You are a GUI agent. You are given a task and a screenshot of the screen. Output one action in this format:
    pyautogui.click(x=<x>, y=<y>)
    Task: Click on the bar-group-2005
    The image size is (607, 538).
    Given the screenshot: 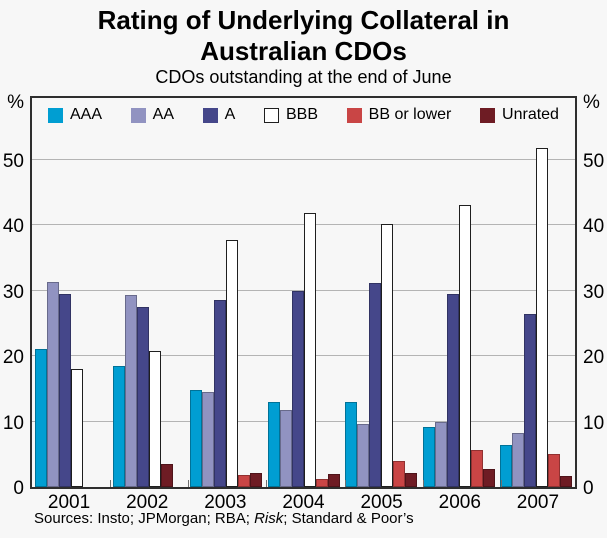 What is the action you would take?
    pyautogui.click(x=381, y=292)
    